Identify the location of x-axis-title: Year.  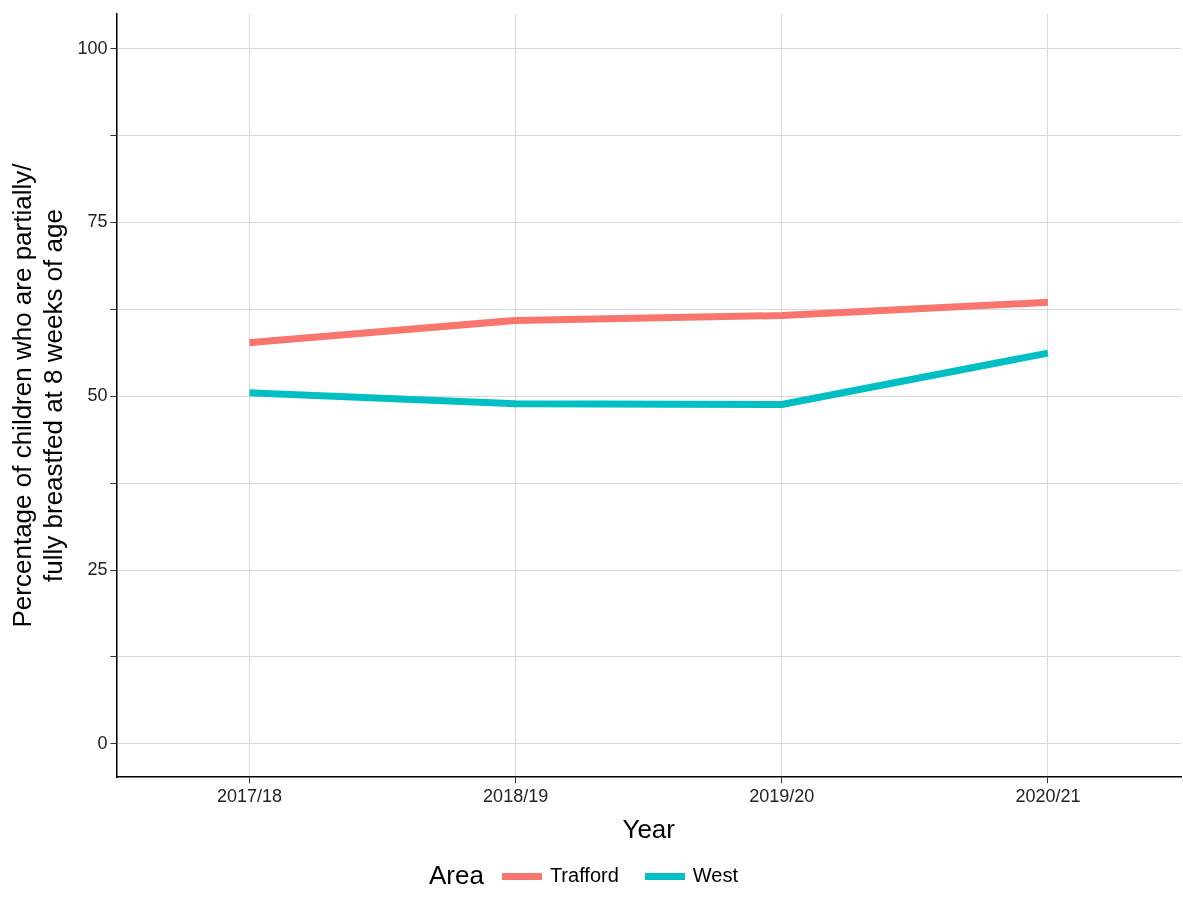
(649, 828).